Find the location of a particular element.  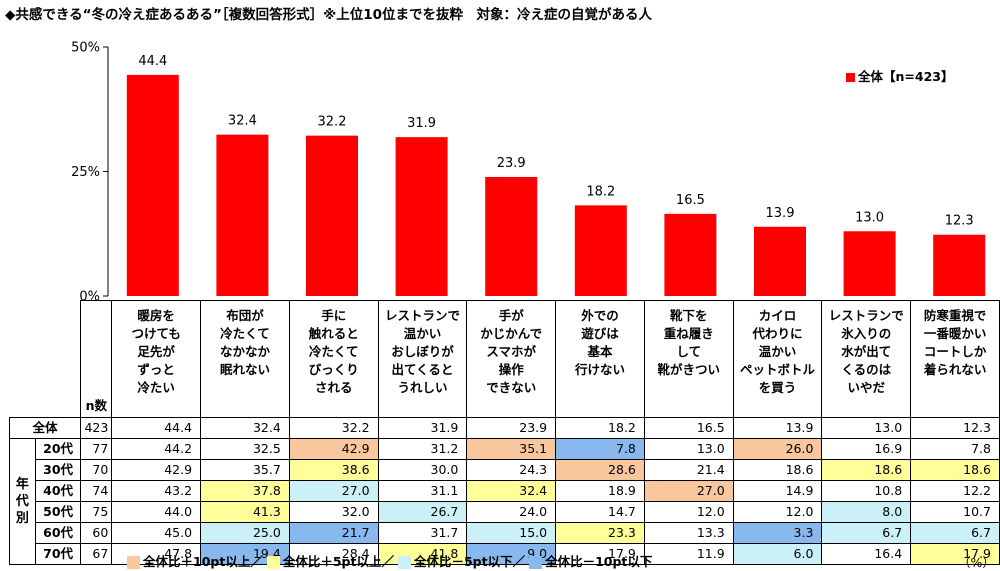

category-label: カイロ 代わりに 温かい ペットボトル を買う is located at coordinates (777, 359).